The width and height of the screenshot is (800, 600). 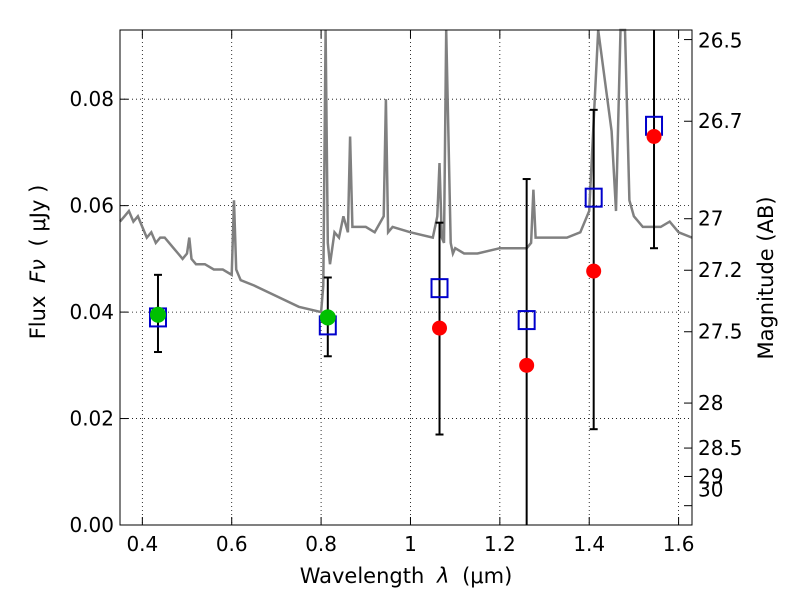 I want to click on y2-tick-label: 27.2, so click(x=720, y=270).